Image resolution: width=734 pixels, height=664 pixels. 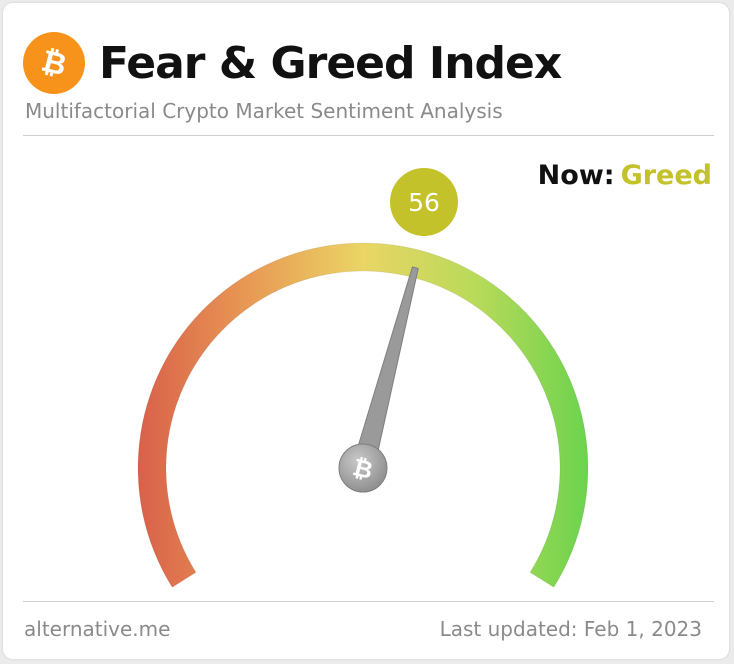 What do you see at coordinates (570, 629) in the screenshot?
I see `last-updated: Last updated: Feb 1, 2023` at bounding box center [570, 629].